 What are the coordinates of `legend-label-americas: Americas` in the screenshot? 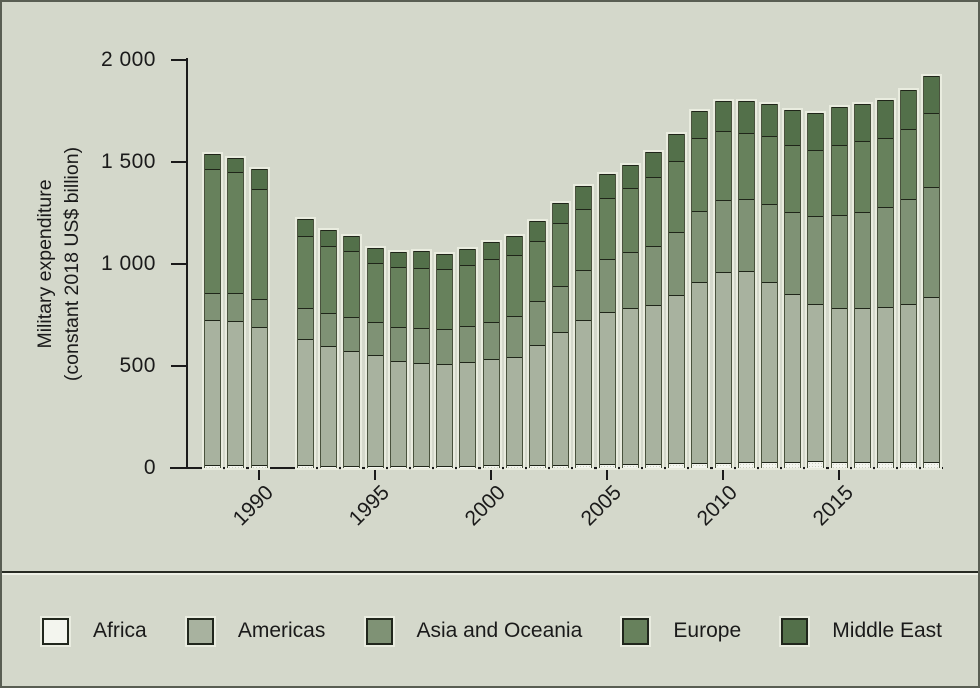 It's located at (281, 630).